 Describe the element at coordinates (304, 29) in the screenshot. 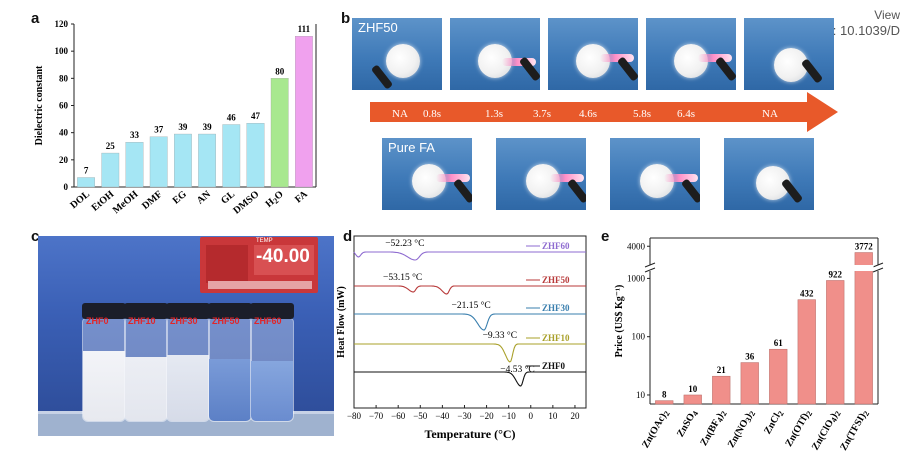

I see `bar-value-label: 111` at that location.